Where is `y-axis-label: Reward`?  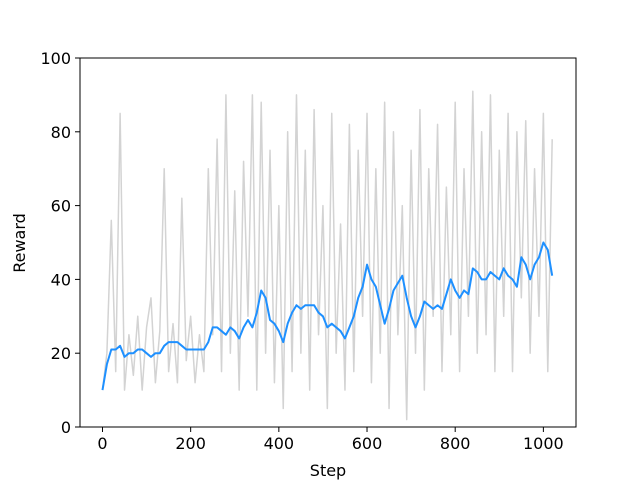
y-axis-label: Reward is located at coordinates (19, 243).